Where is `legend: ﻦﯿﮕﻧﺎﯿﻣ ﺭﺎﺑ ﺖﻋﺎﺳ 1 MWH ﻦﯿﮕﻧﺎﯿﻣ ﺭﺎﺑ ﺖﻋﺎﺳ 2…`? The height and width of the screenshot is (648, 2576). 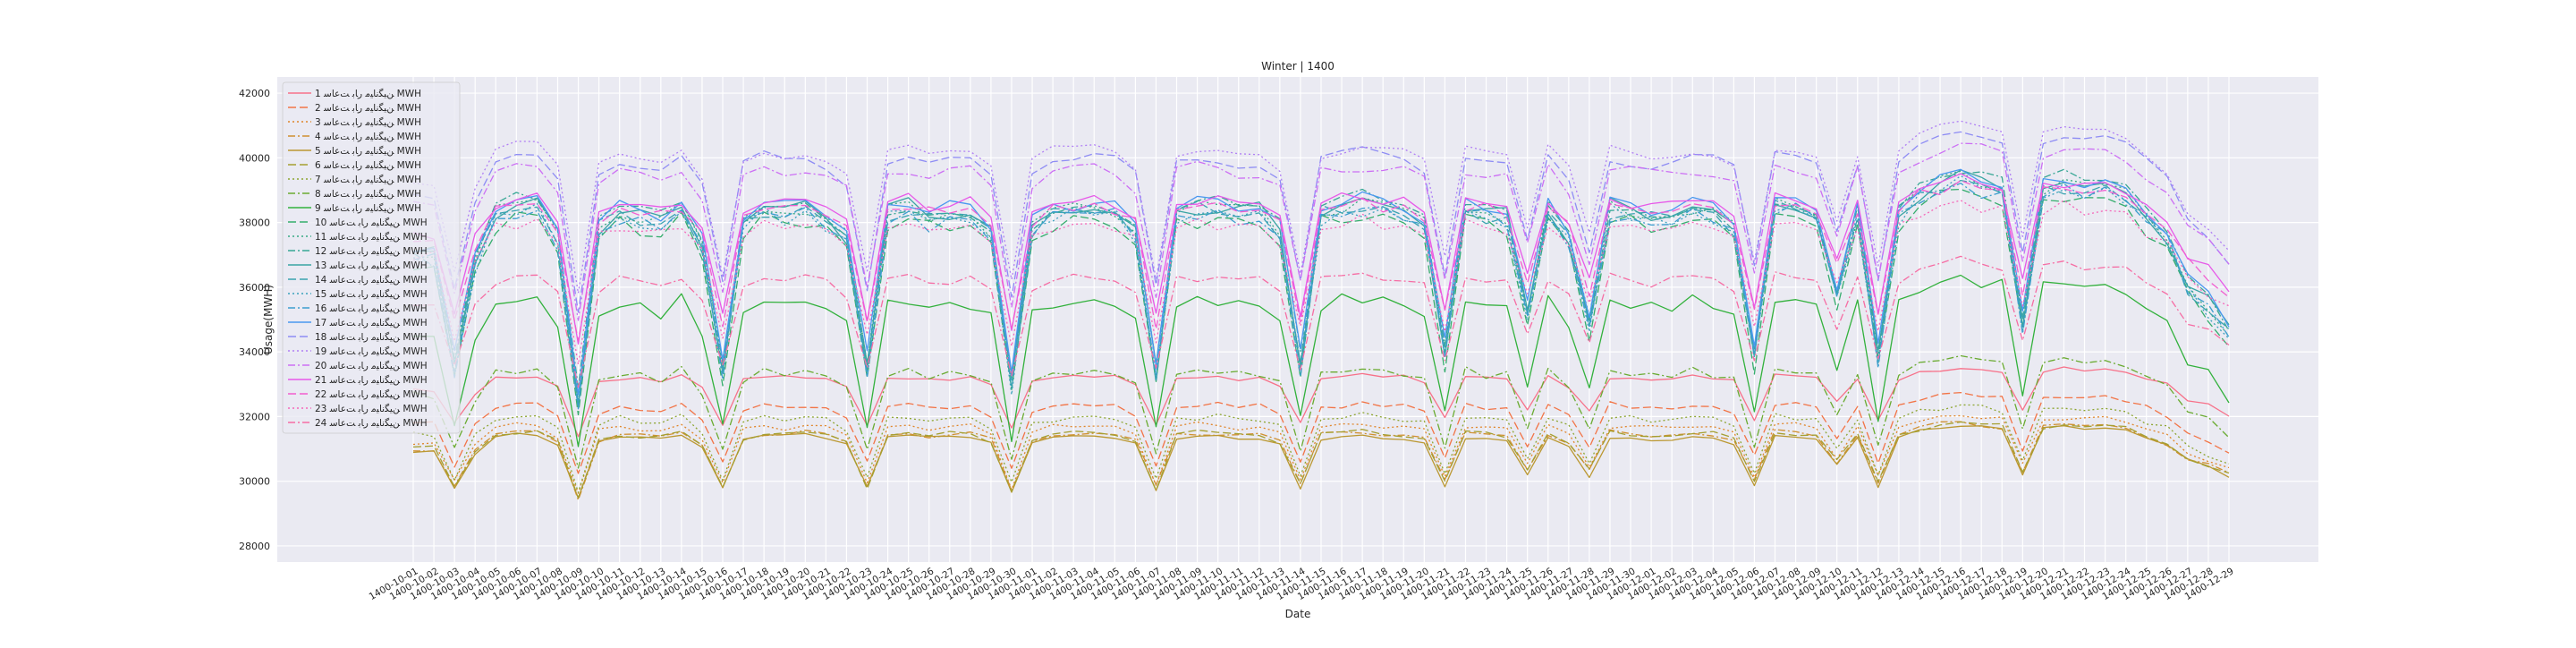 legend: ﻦﯿﮕﻧﺎﯿﻣ ﺭﺎﺑ ﺖﻋﺎﺳ 1 MWH ﻦﯿﮕﻧﺎﯿﻣ ﺭﺎﺑ ﺖﻋﺎﺳ 2… is located at coordinates (371, 258).